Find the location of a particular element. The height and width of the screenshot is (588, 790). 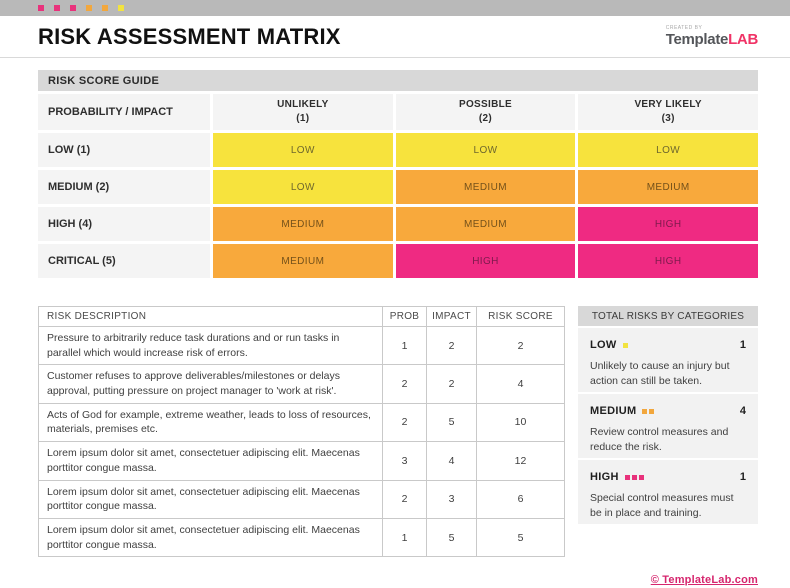

matrix-row-label: HIGH (4) is located at coordinates (124, 224).